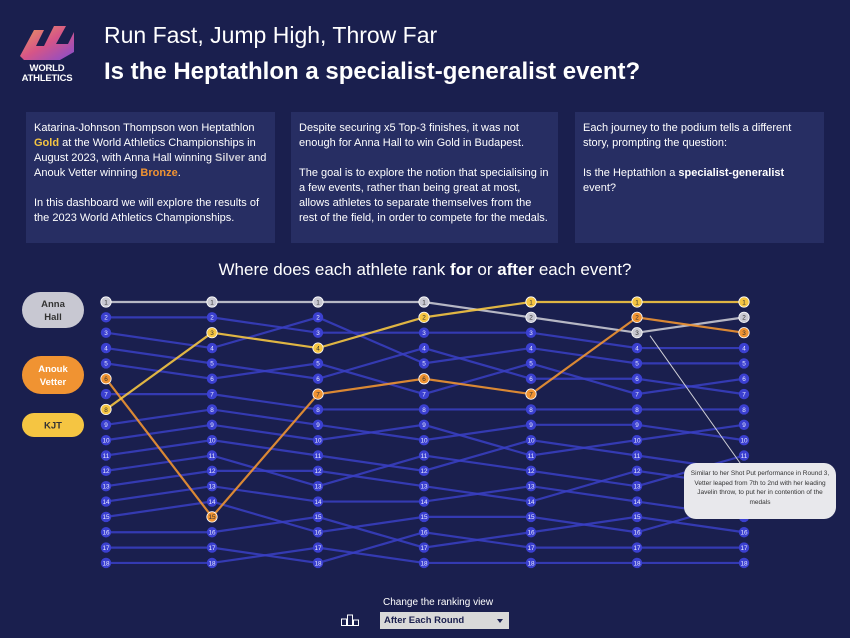 The image size is (850, 638). I want to click on legend-pill-anna-hall, so click(53, 310).